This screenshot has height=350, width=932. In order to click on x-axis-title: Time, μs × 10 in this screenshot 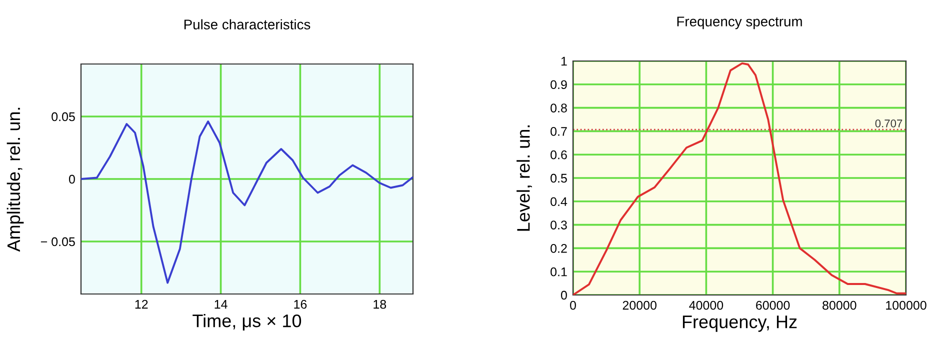, I will do `click(247, 322)`.